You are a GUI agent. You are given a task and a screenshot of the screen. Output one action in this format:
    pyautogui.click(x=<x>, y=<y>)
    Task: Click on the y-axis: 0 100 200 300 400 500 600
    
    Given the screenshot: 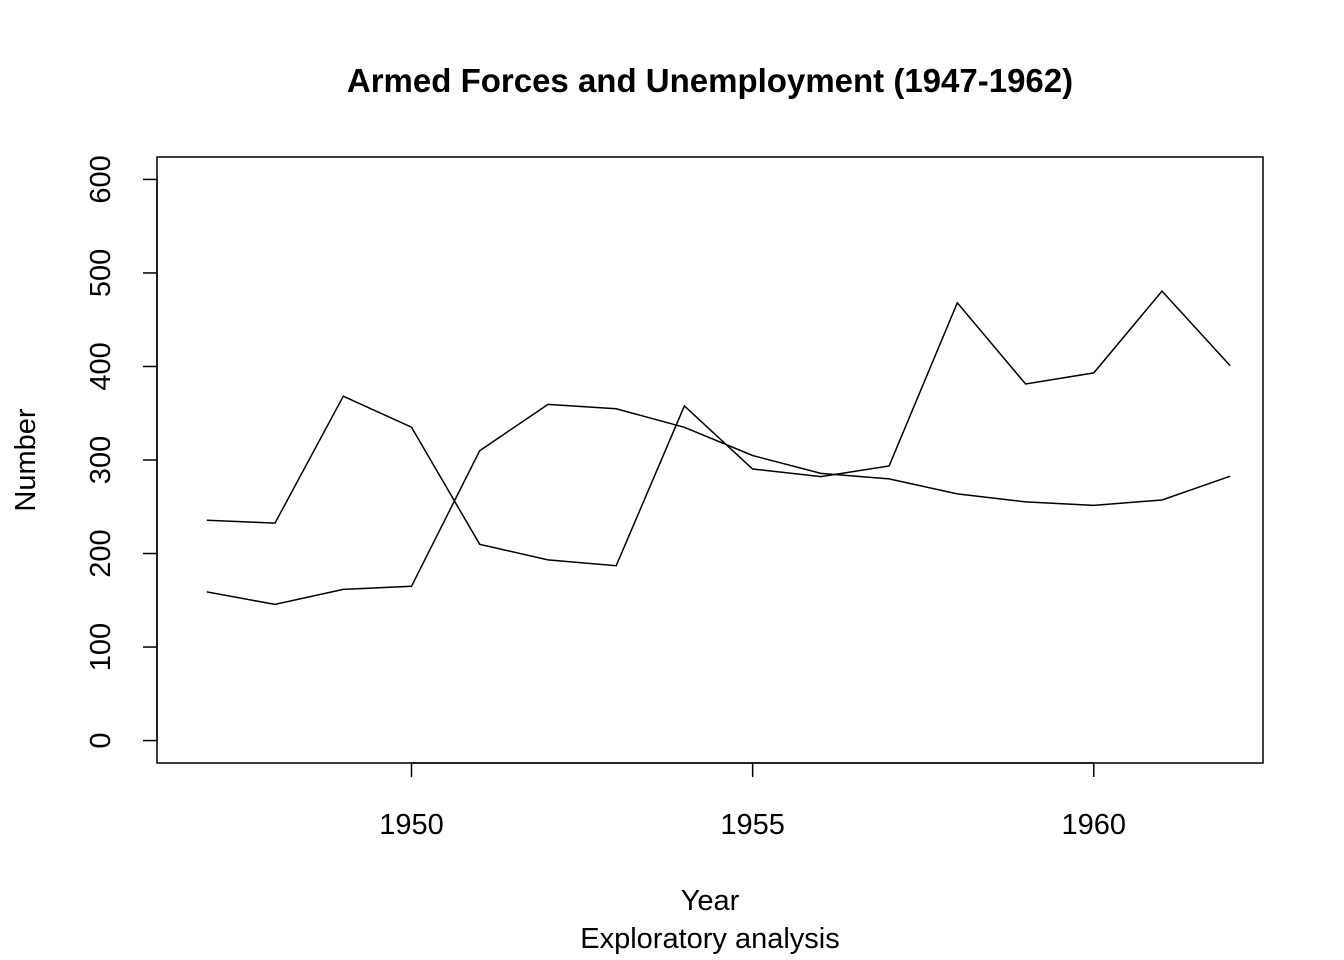 What is the action you would take?
    pyautogui.click(x=121, y=452)
    